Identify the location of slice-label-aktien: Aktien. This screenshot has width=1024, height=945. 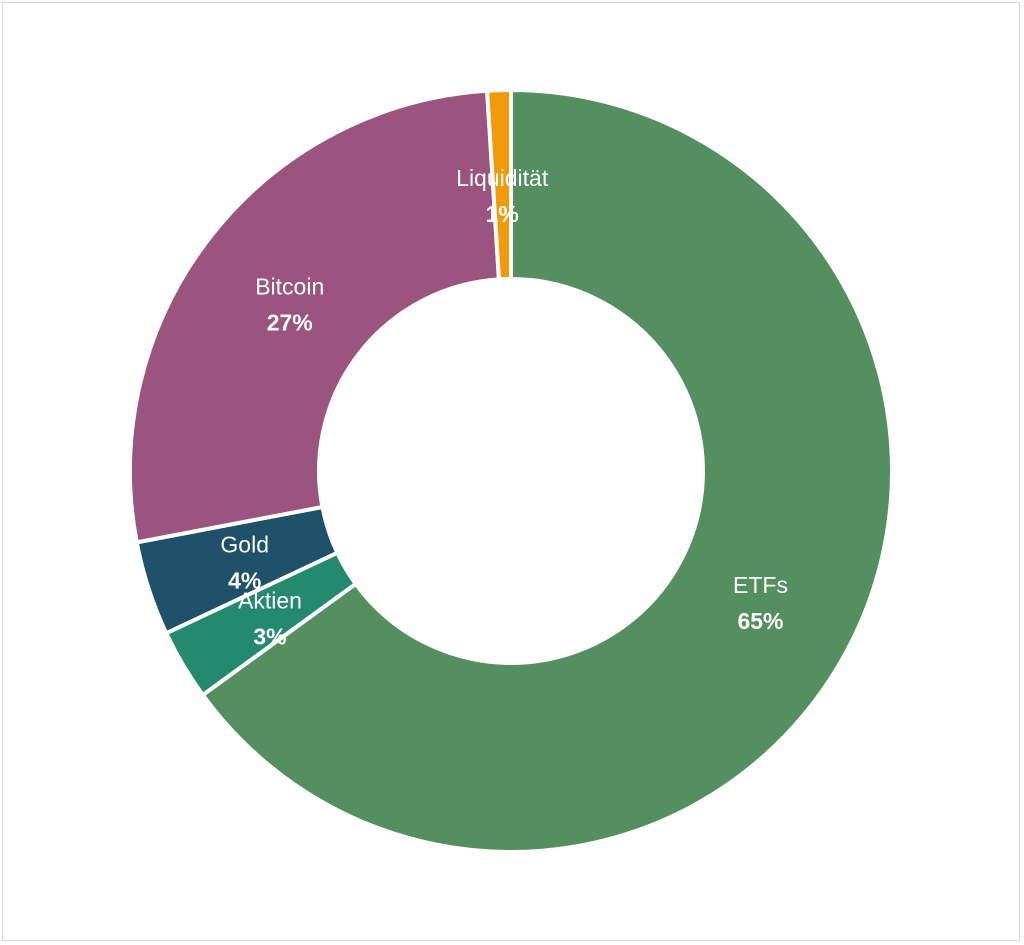
(270, 601).